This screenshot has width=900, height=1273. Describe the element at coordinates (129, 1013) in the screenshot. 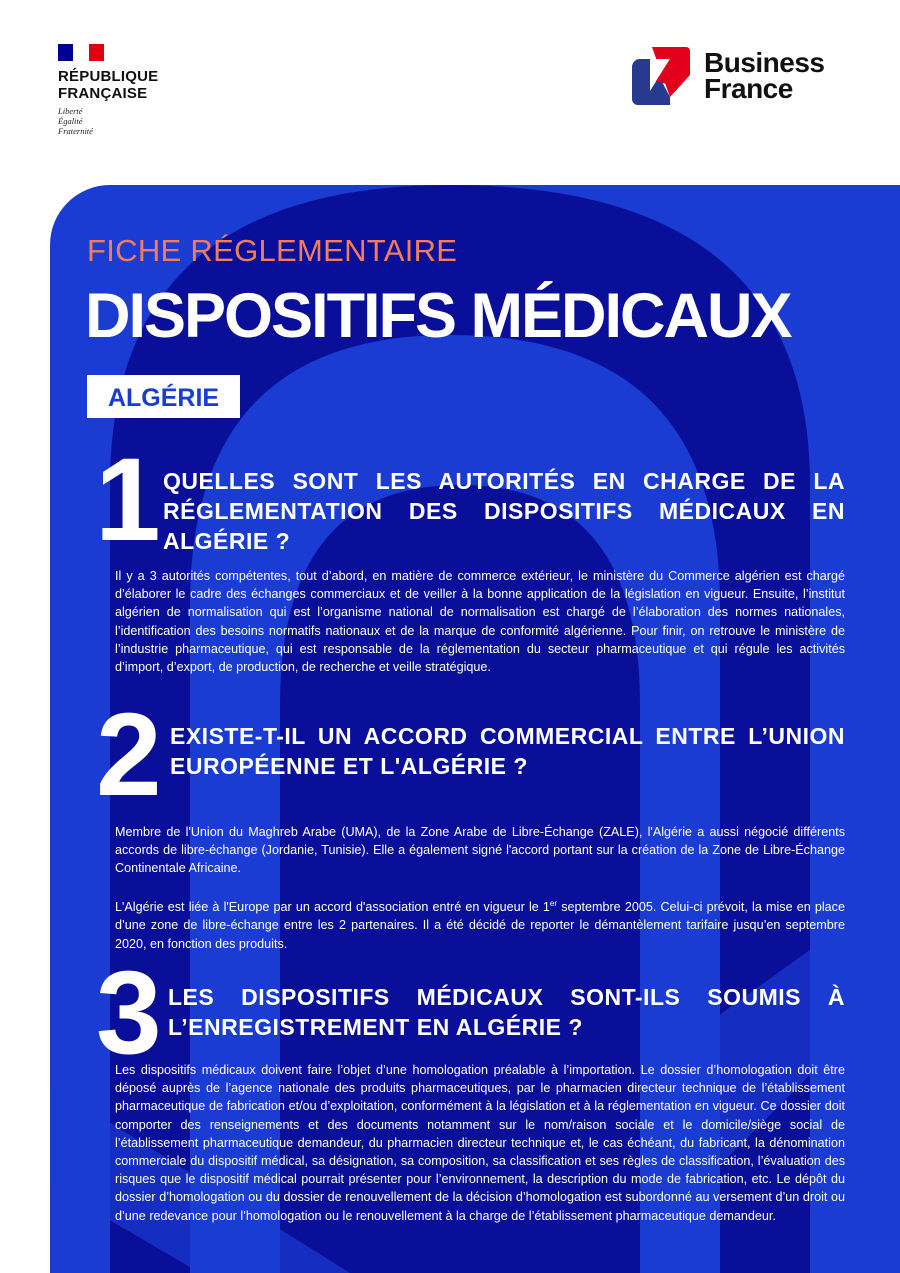

I see `section-number-3: 3` at that location.